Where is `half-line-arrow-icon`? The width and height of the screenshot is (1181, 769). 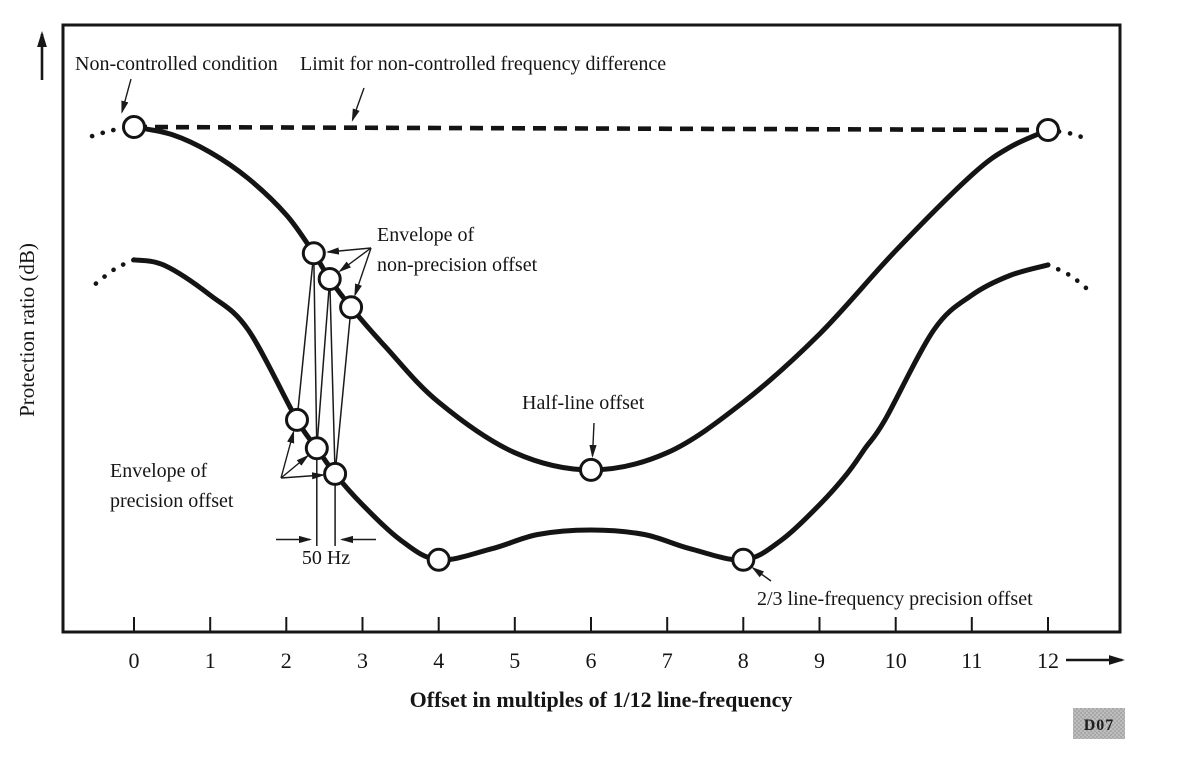 half-line-arrow-icon is located at coordinates (593, 440).